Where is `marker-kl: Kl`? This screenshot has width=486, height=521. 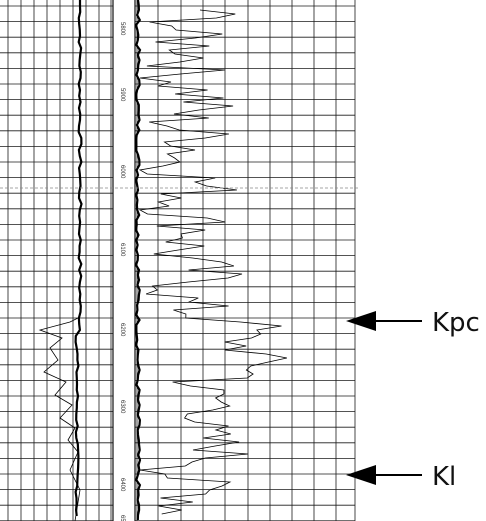 marker-kl: Kl is located at coordinates (401, 477).